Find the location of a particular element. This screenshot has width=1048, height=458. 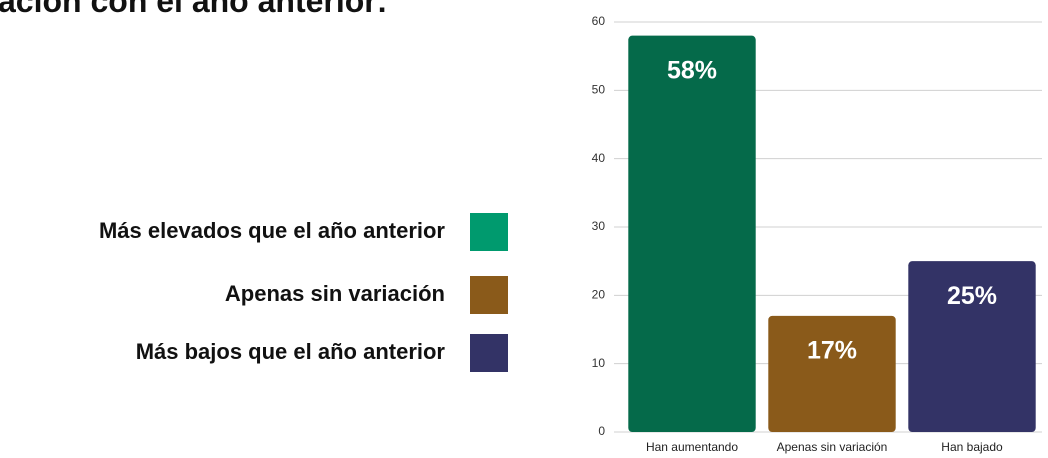

y-tick-label: 30 is located at coordinates (599, 226).